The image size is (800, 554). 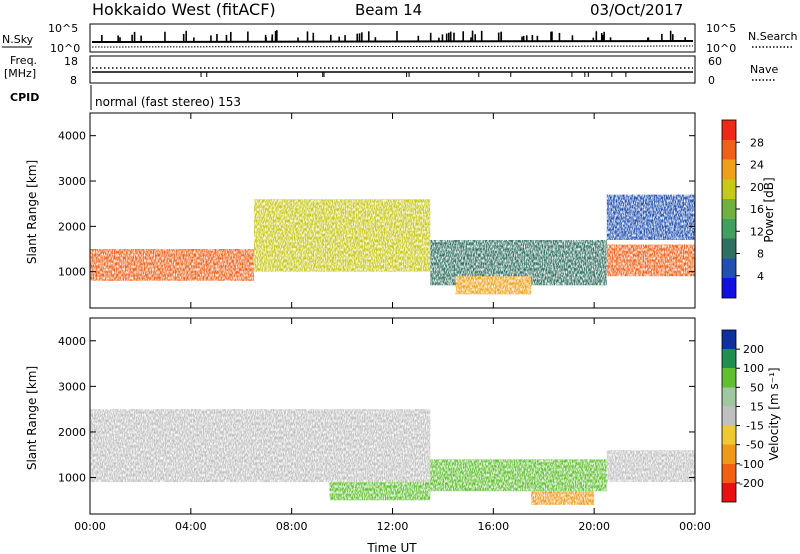 What do you see at coordinates (413, 74) in the screenshot?
I see `freq-marks` at bounding box center [413, 74].